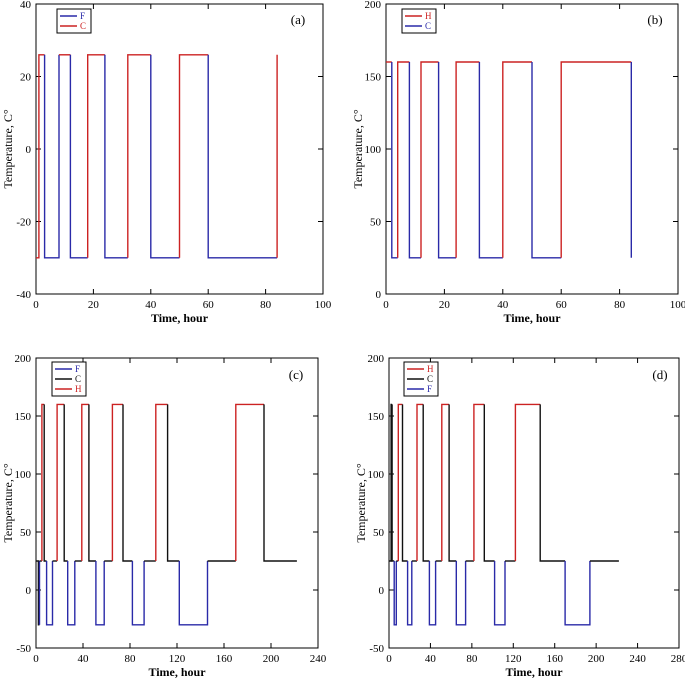 This screenshot has width=685, height=678. Describe the element at coordinates (677, 305) in the screenshot. I see `x-tick-label: 100` at that location.